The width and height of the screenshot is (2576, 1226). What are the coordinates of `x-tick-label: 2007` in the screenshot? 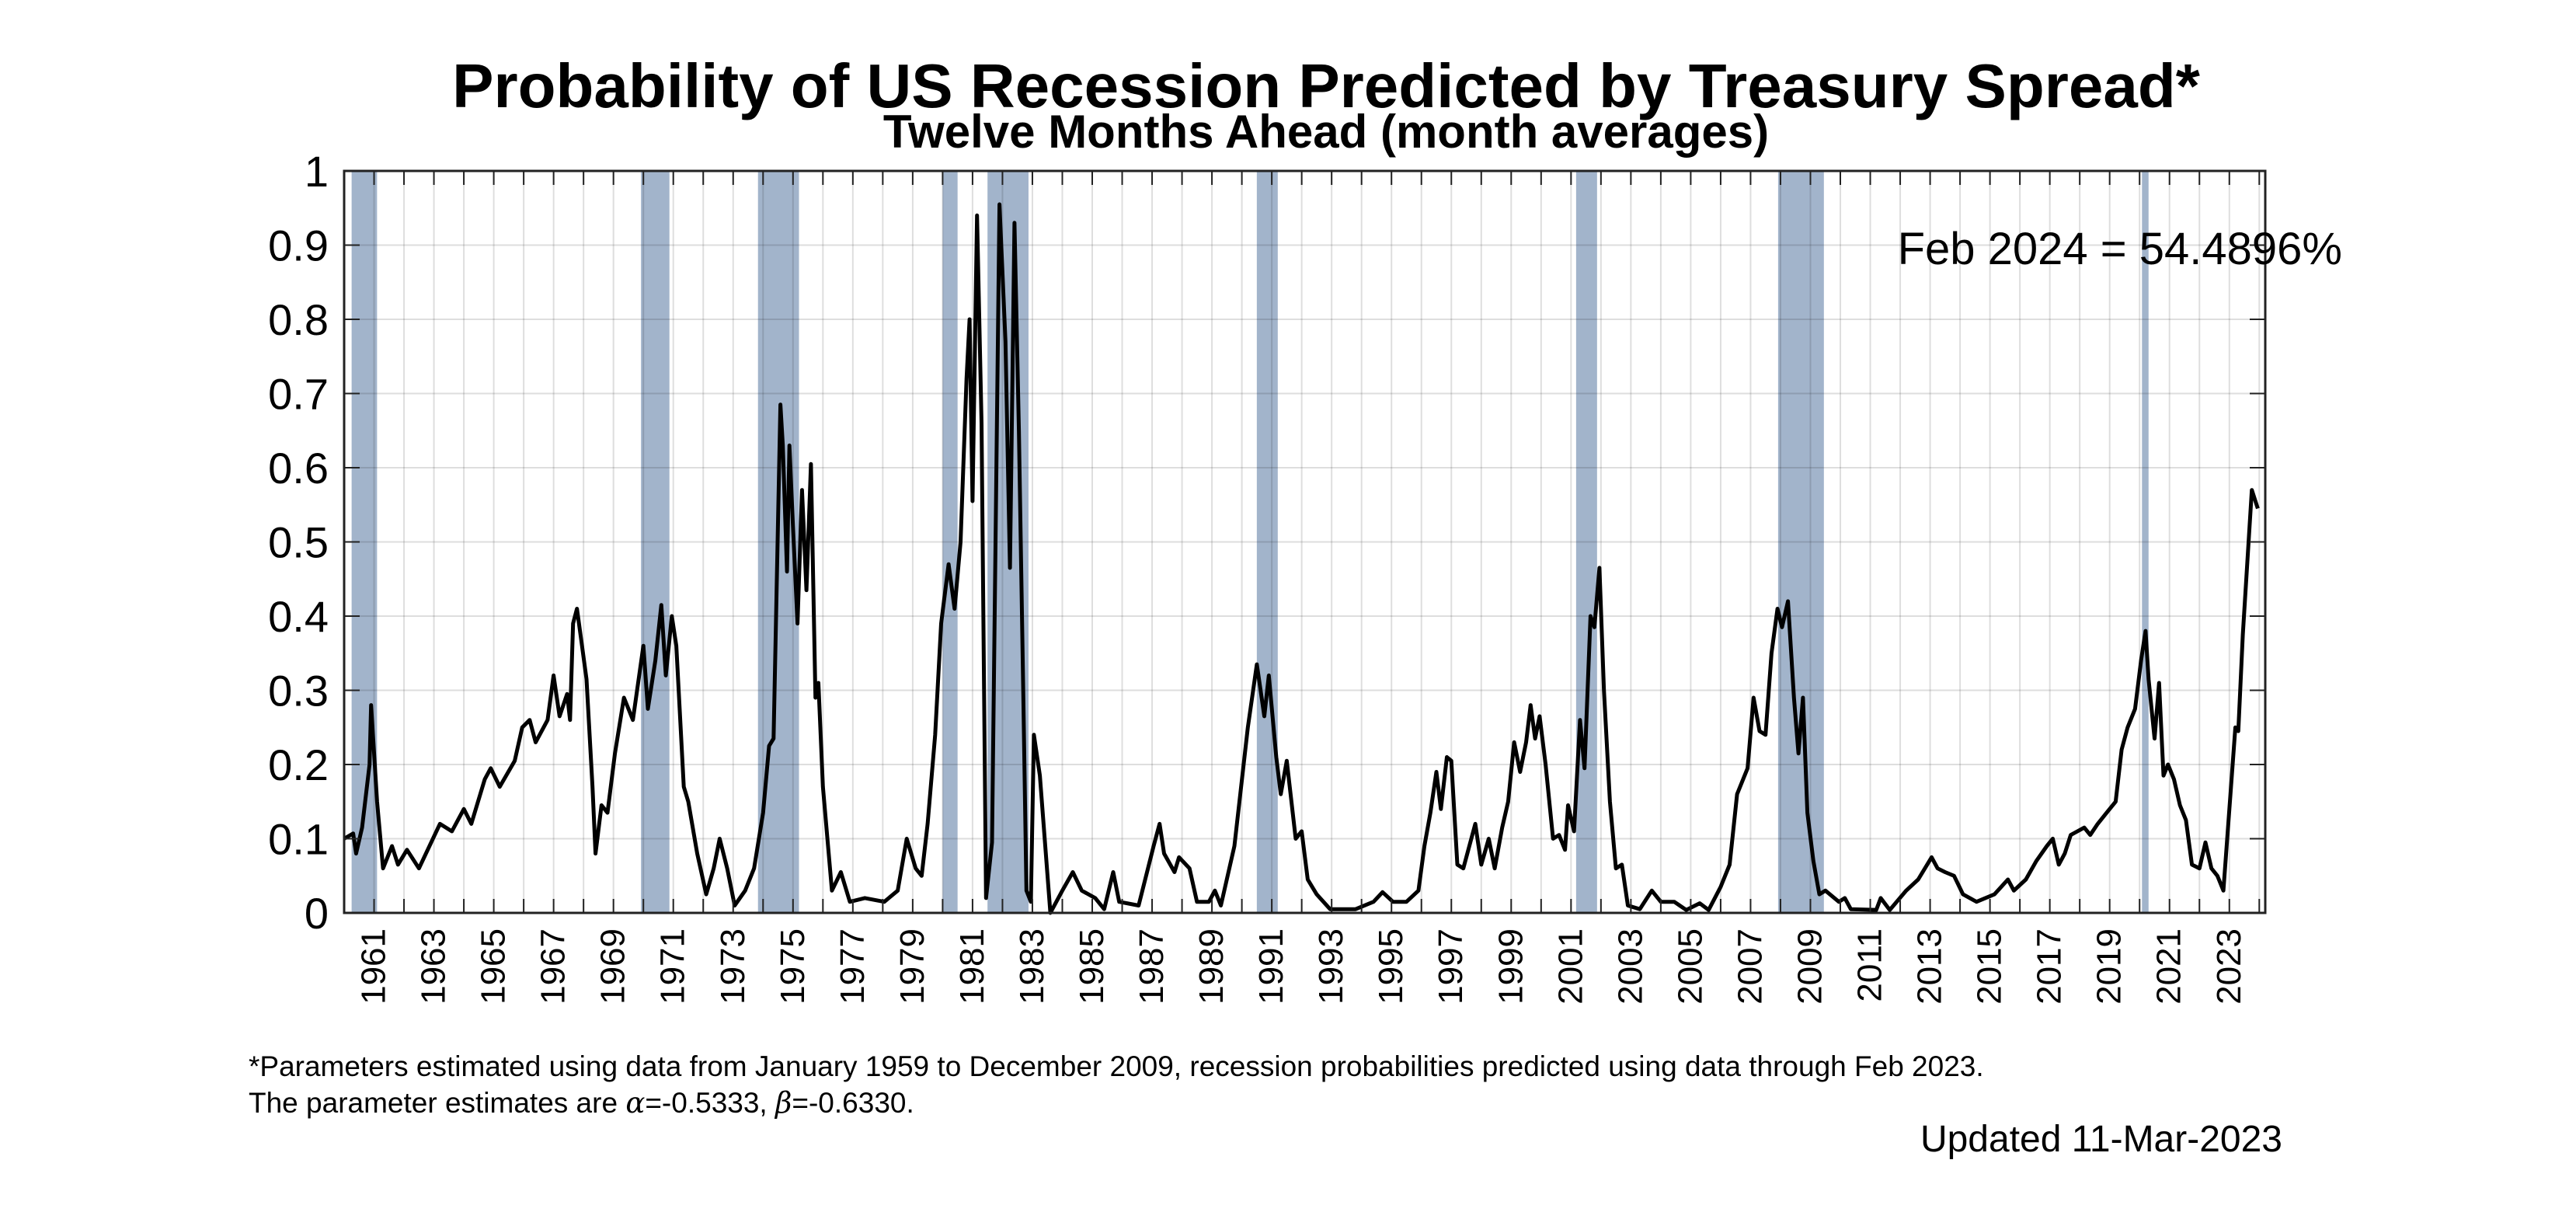 It's located at (1750, 966).